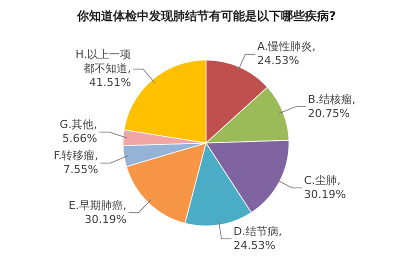 Image resolution: width=413 pixels, height=274 pixels. What do you see at coordinates (104, 69) in the screenshot?
I see `slice-label: H.以上一项都不知道, 41.51%` at bounding box center [104, 69].